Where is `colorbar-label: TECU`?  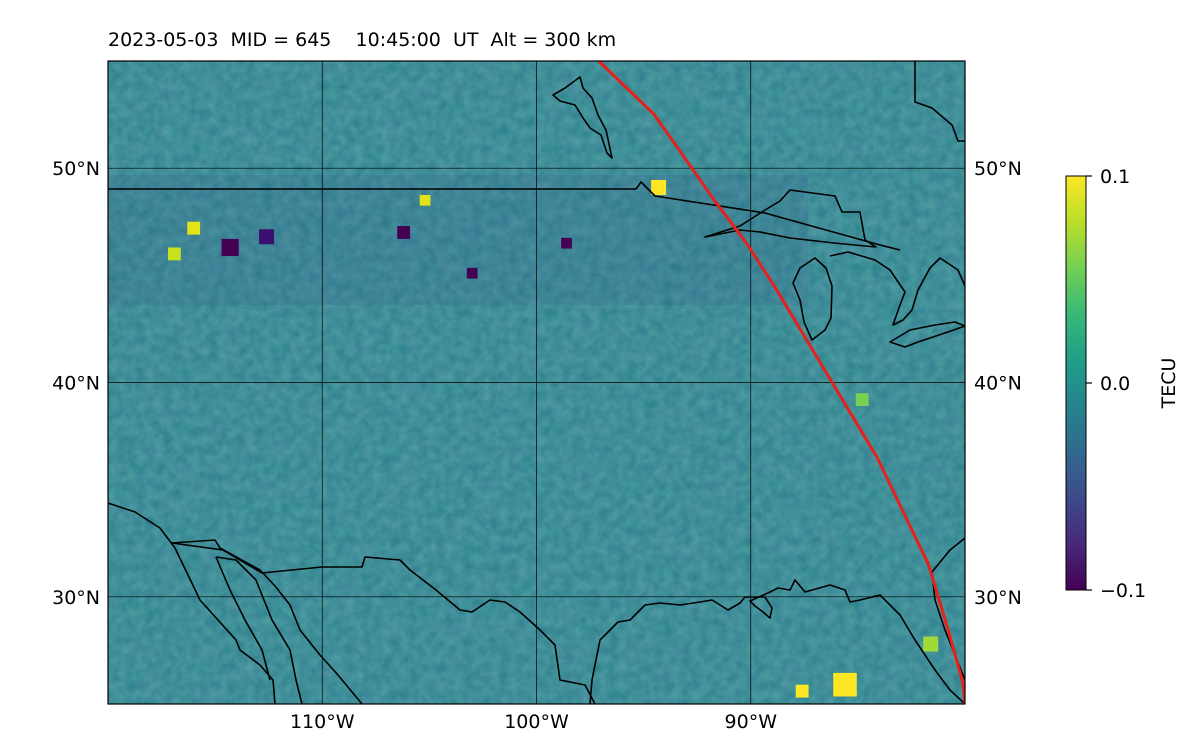
colorbar-label: TECU is located at coordinates (1169, 384).